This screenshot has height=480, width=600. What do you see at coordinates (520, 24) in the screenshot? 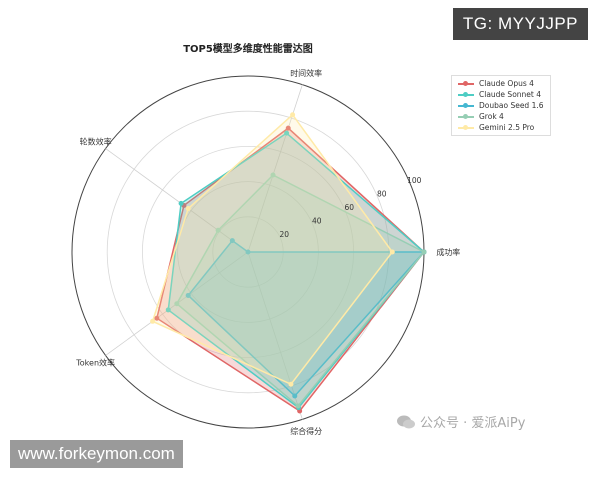
I see `tg-watermark: TG: MYYJJPP` at bounding box center [520, 24].